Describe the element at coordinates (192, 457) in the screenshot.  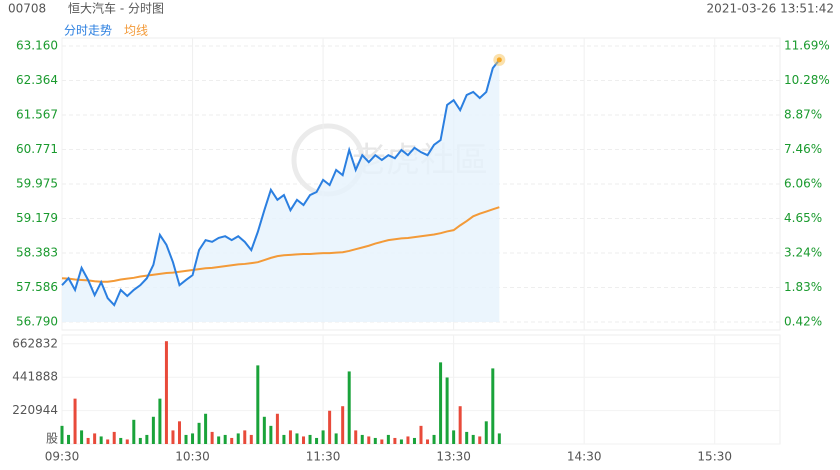
I see `x-tick-label: 10:30` at that location.